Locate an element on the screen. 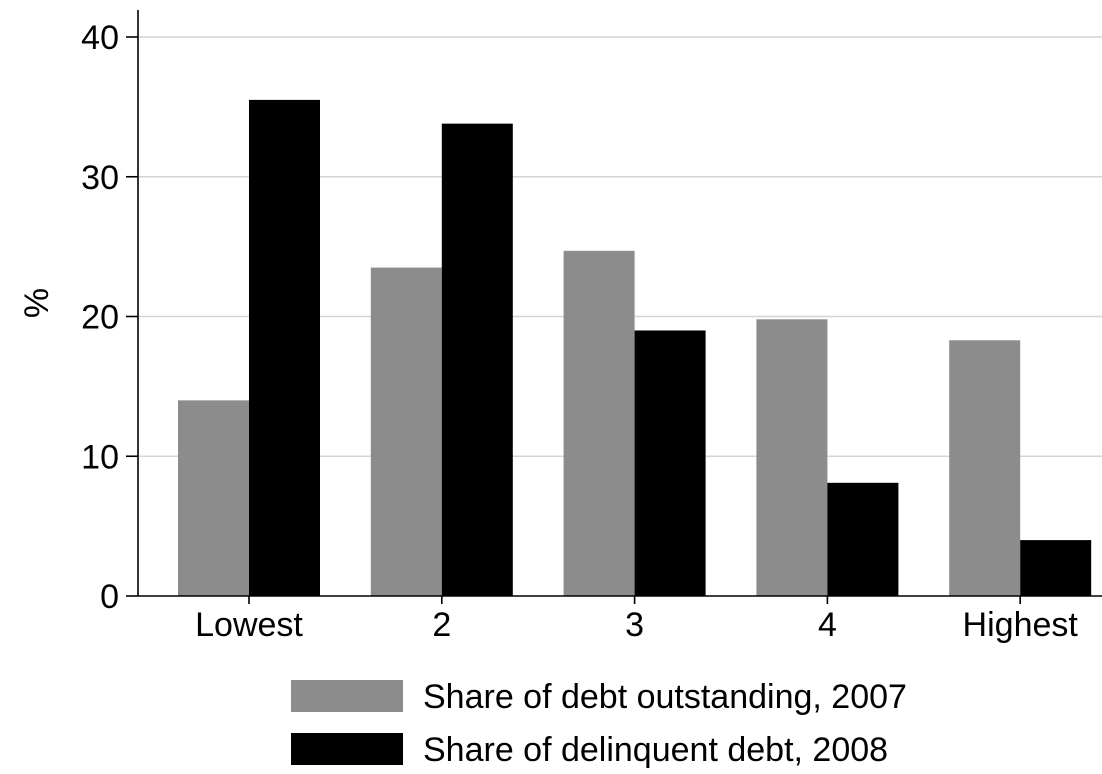  bar-share-of-delinquent-debt-2008-highest is located at coordinates (1056, 568).